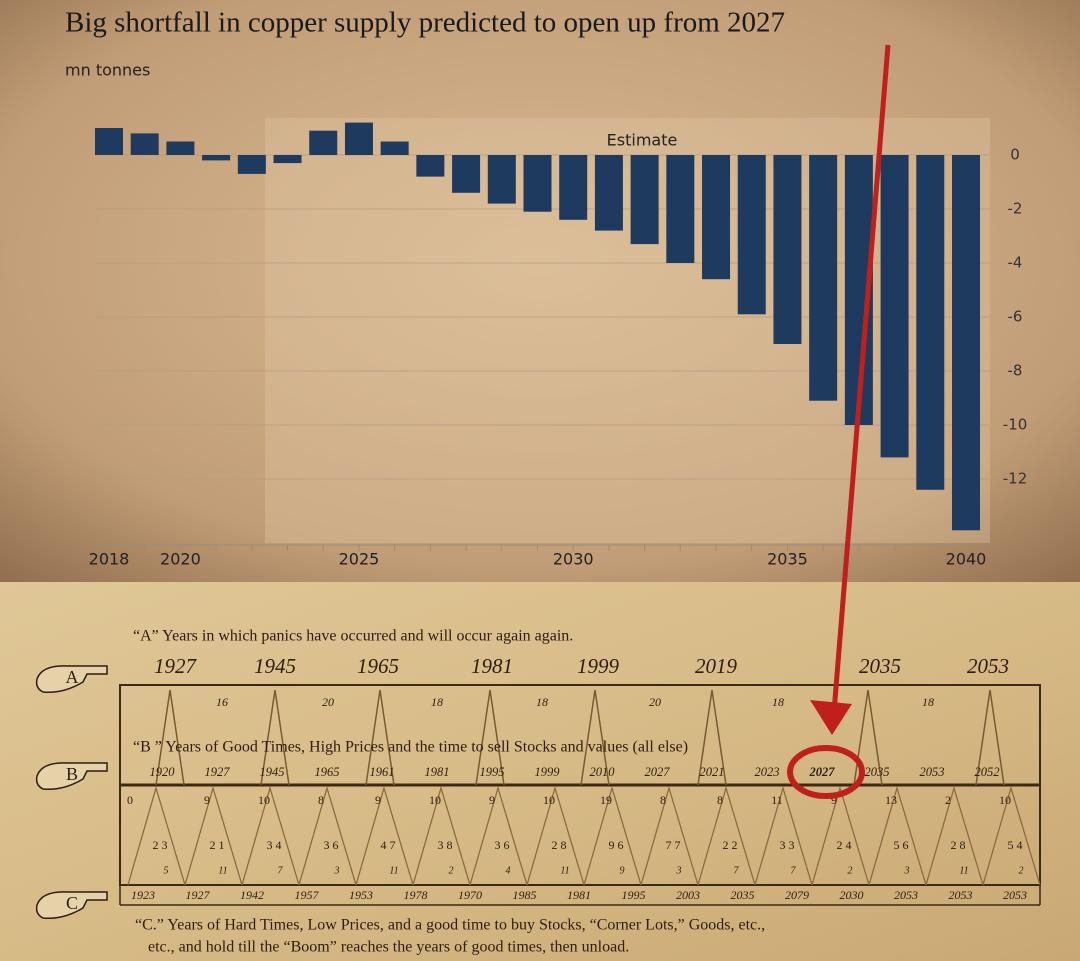 This screenshot has height=961, width=1080. What do you see at coordinates (958, 845) in the screenshot?
I see `benner-text: 2 8` at bounding box center [958, 845].